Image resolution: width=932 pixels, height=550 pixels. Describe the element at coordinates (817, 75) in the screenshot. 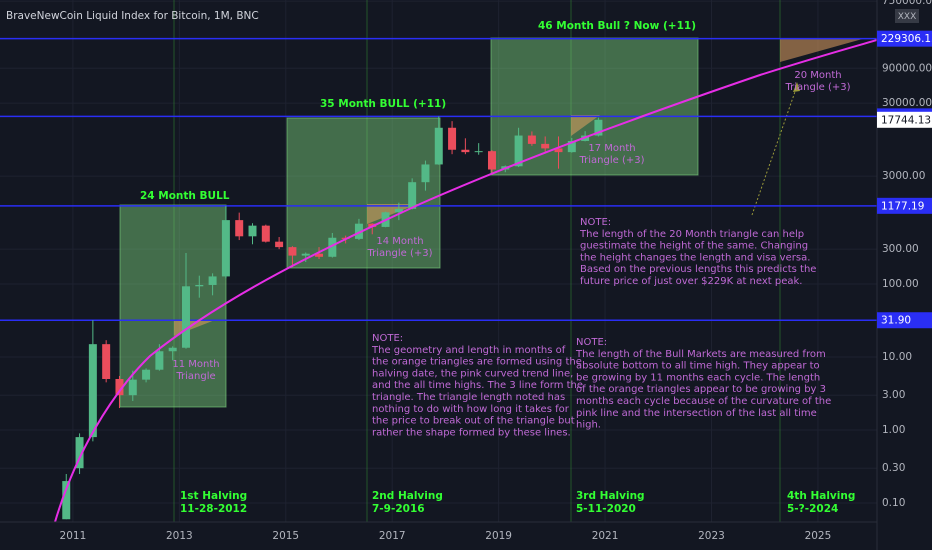

I see `triangle-label: 20 Month` at that location.